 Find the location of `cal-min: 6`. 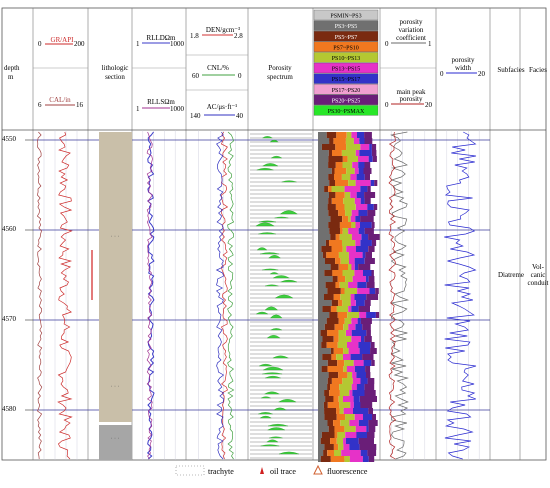

cal-min: 6 is located at coordinates (40, 105).